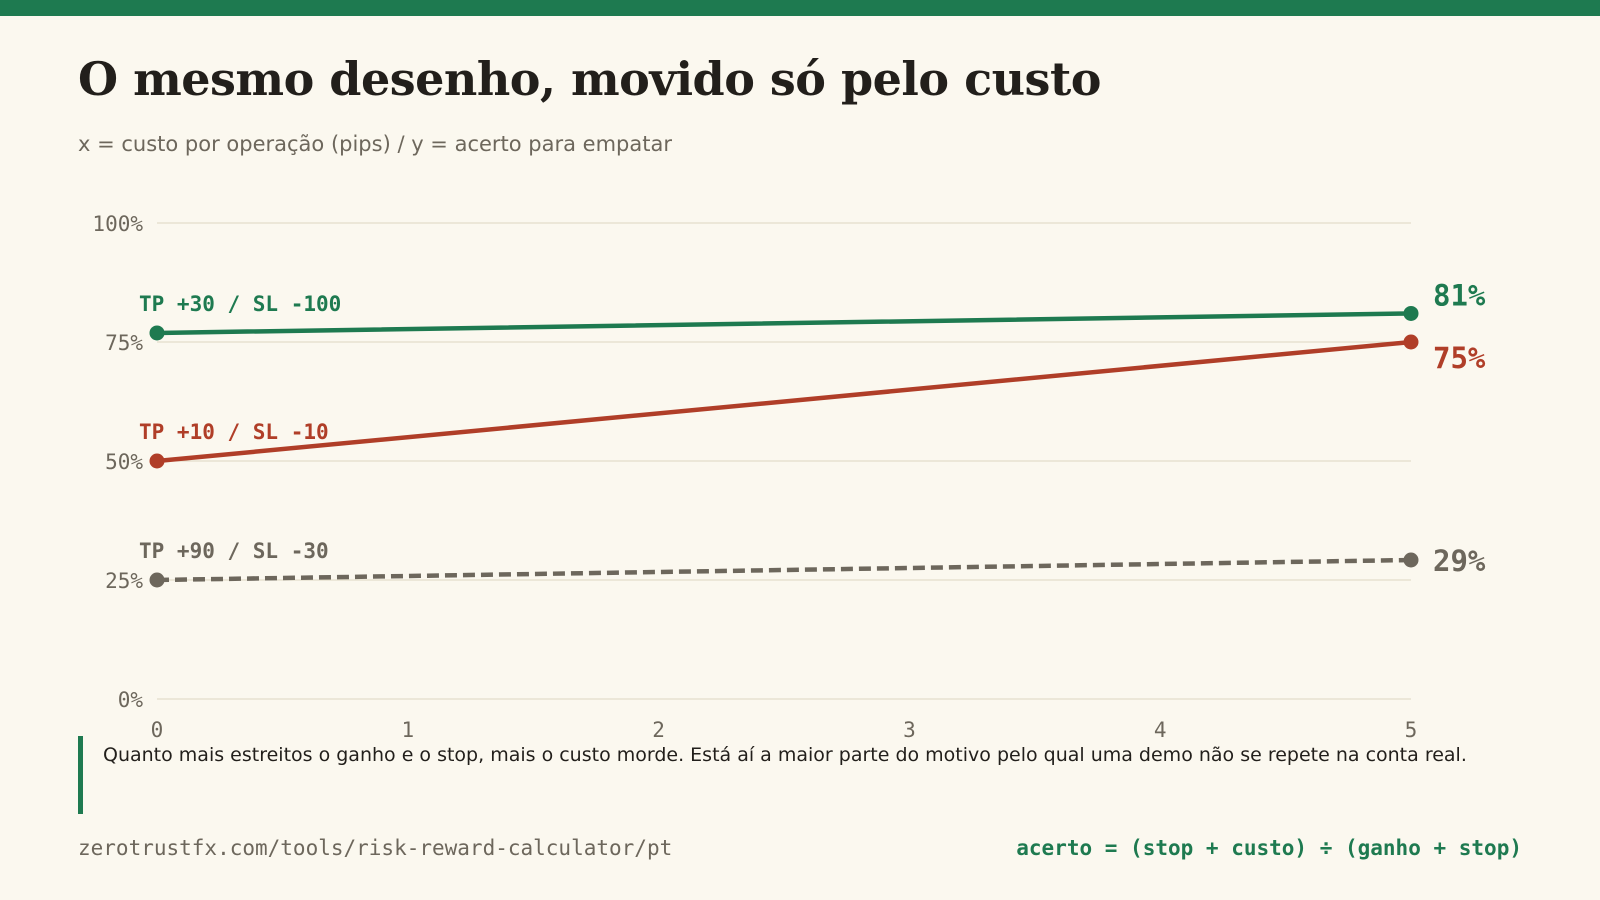 This screenshot has height=900, width=1600. I want to click on y-tick-label: 100%, so click(117, 224).